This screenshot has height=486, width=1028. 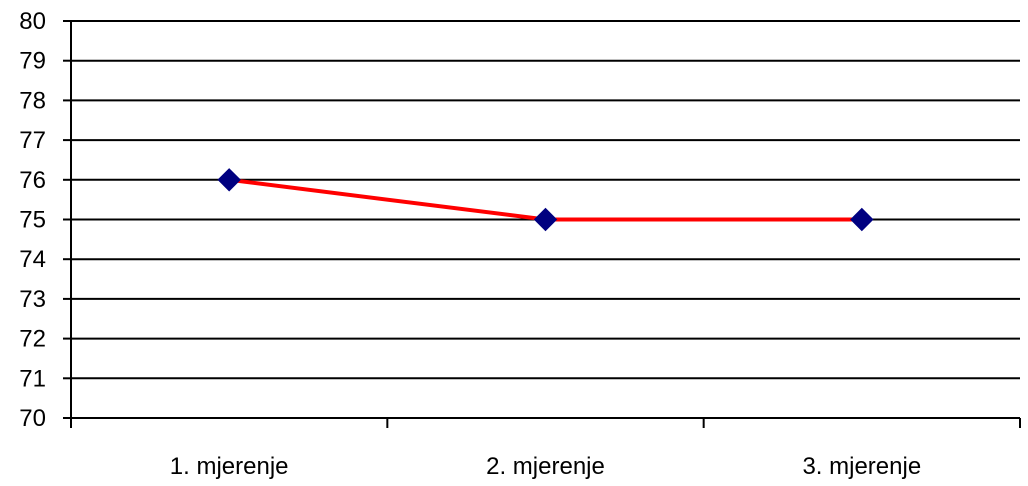 What do you see at coordinates (545, 466) in the screenshot?
I see `x-tick-label: 2. mjerenje` at bounding box center [545, 466].